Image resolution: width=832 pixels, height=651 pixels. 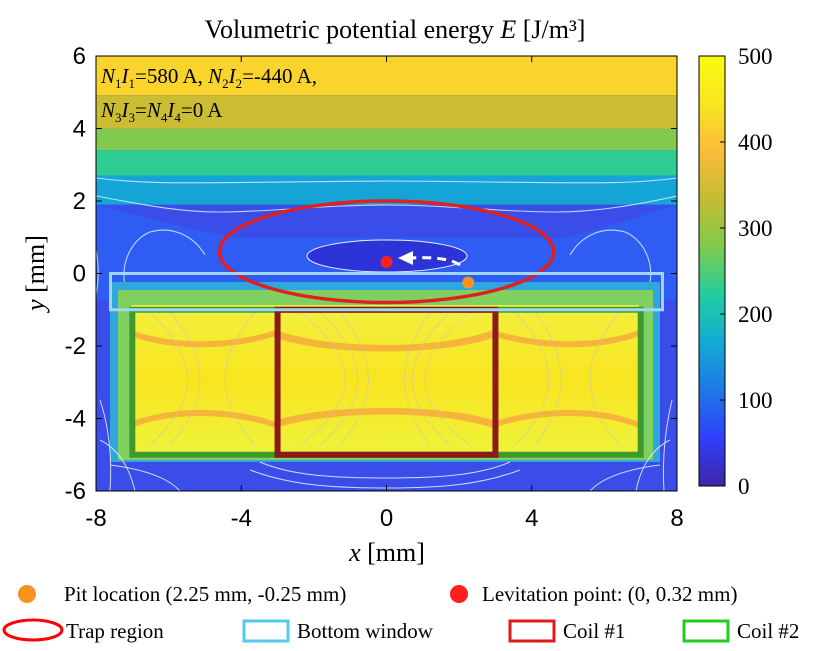 What do you see at coordinates (205, 594) in the screenshot?
I see `legend-pit-label: Pit location (2.25 mm, -0.25 mm)` at bounding box center [205, 594].